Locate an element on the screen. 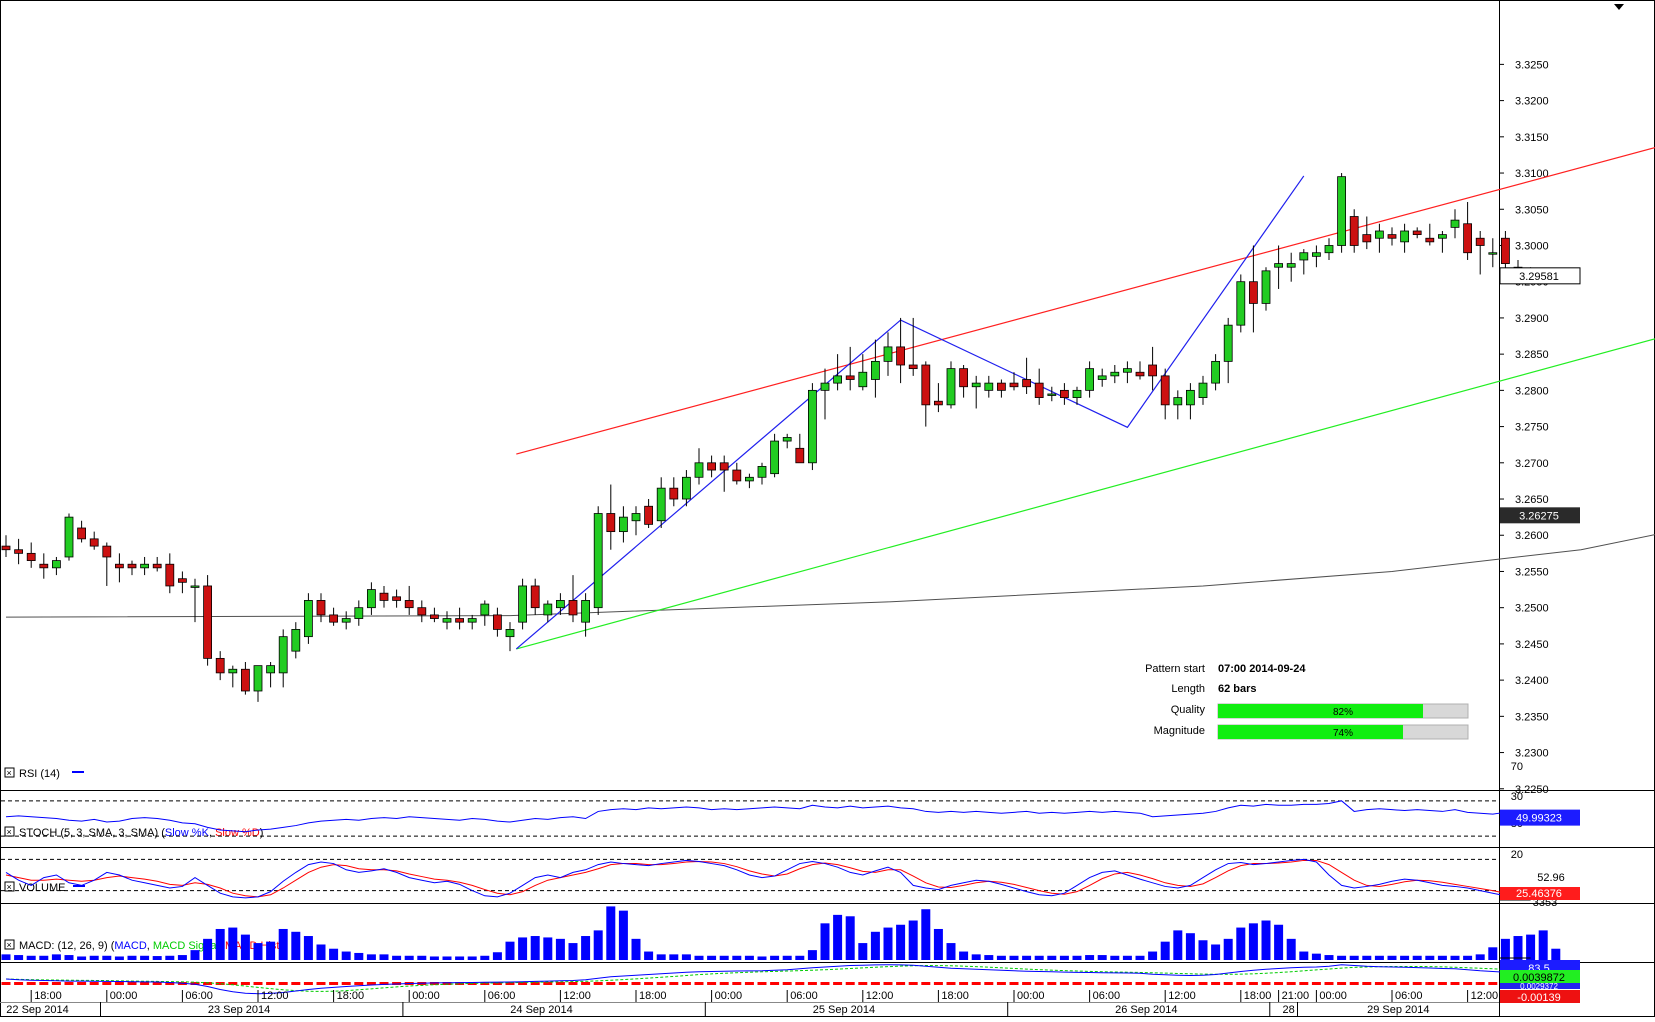 The height and width of the screenshot is (1022, 1655). price-tick-label: 3.2600 is located at coordinates (1532, 536).